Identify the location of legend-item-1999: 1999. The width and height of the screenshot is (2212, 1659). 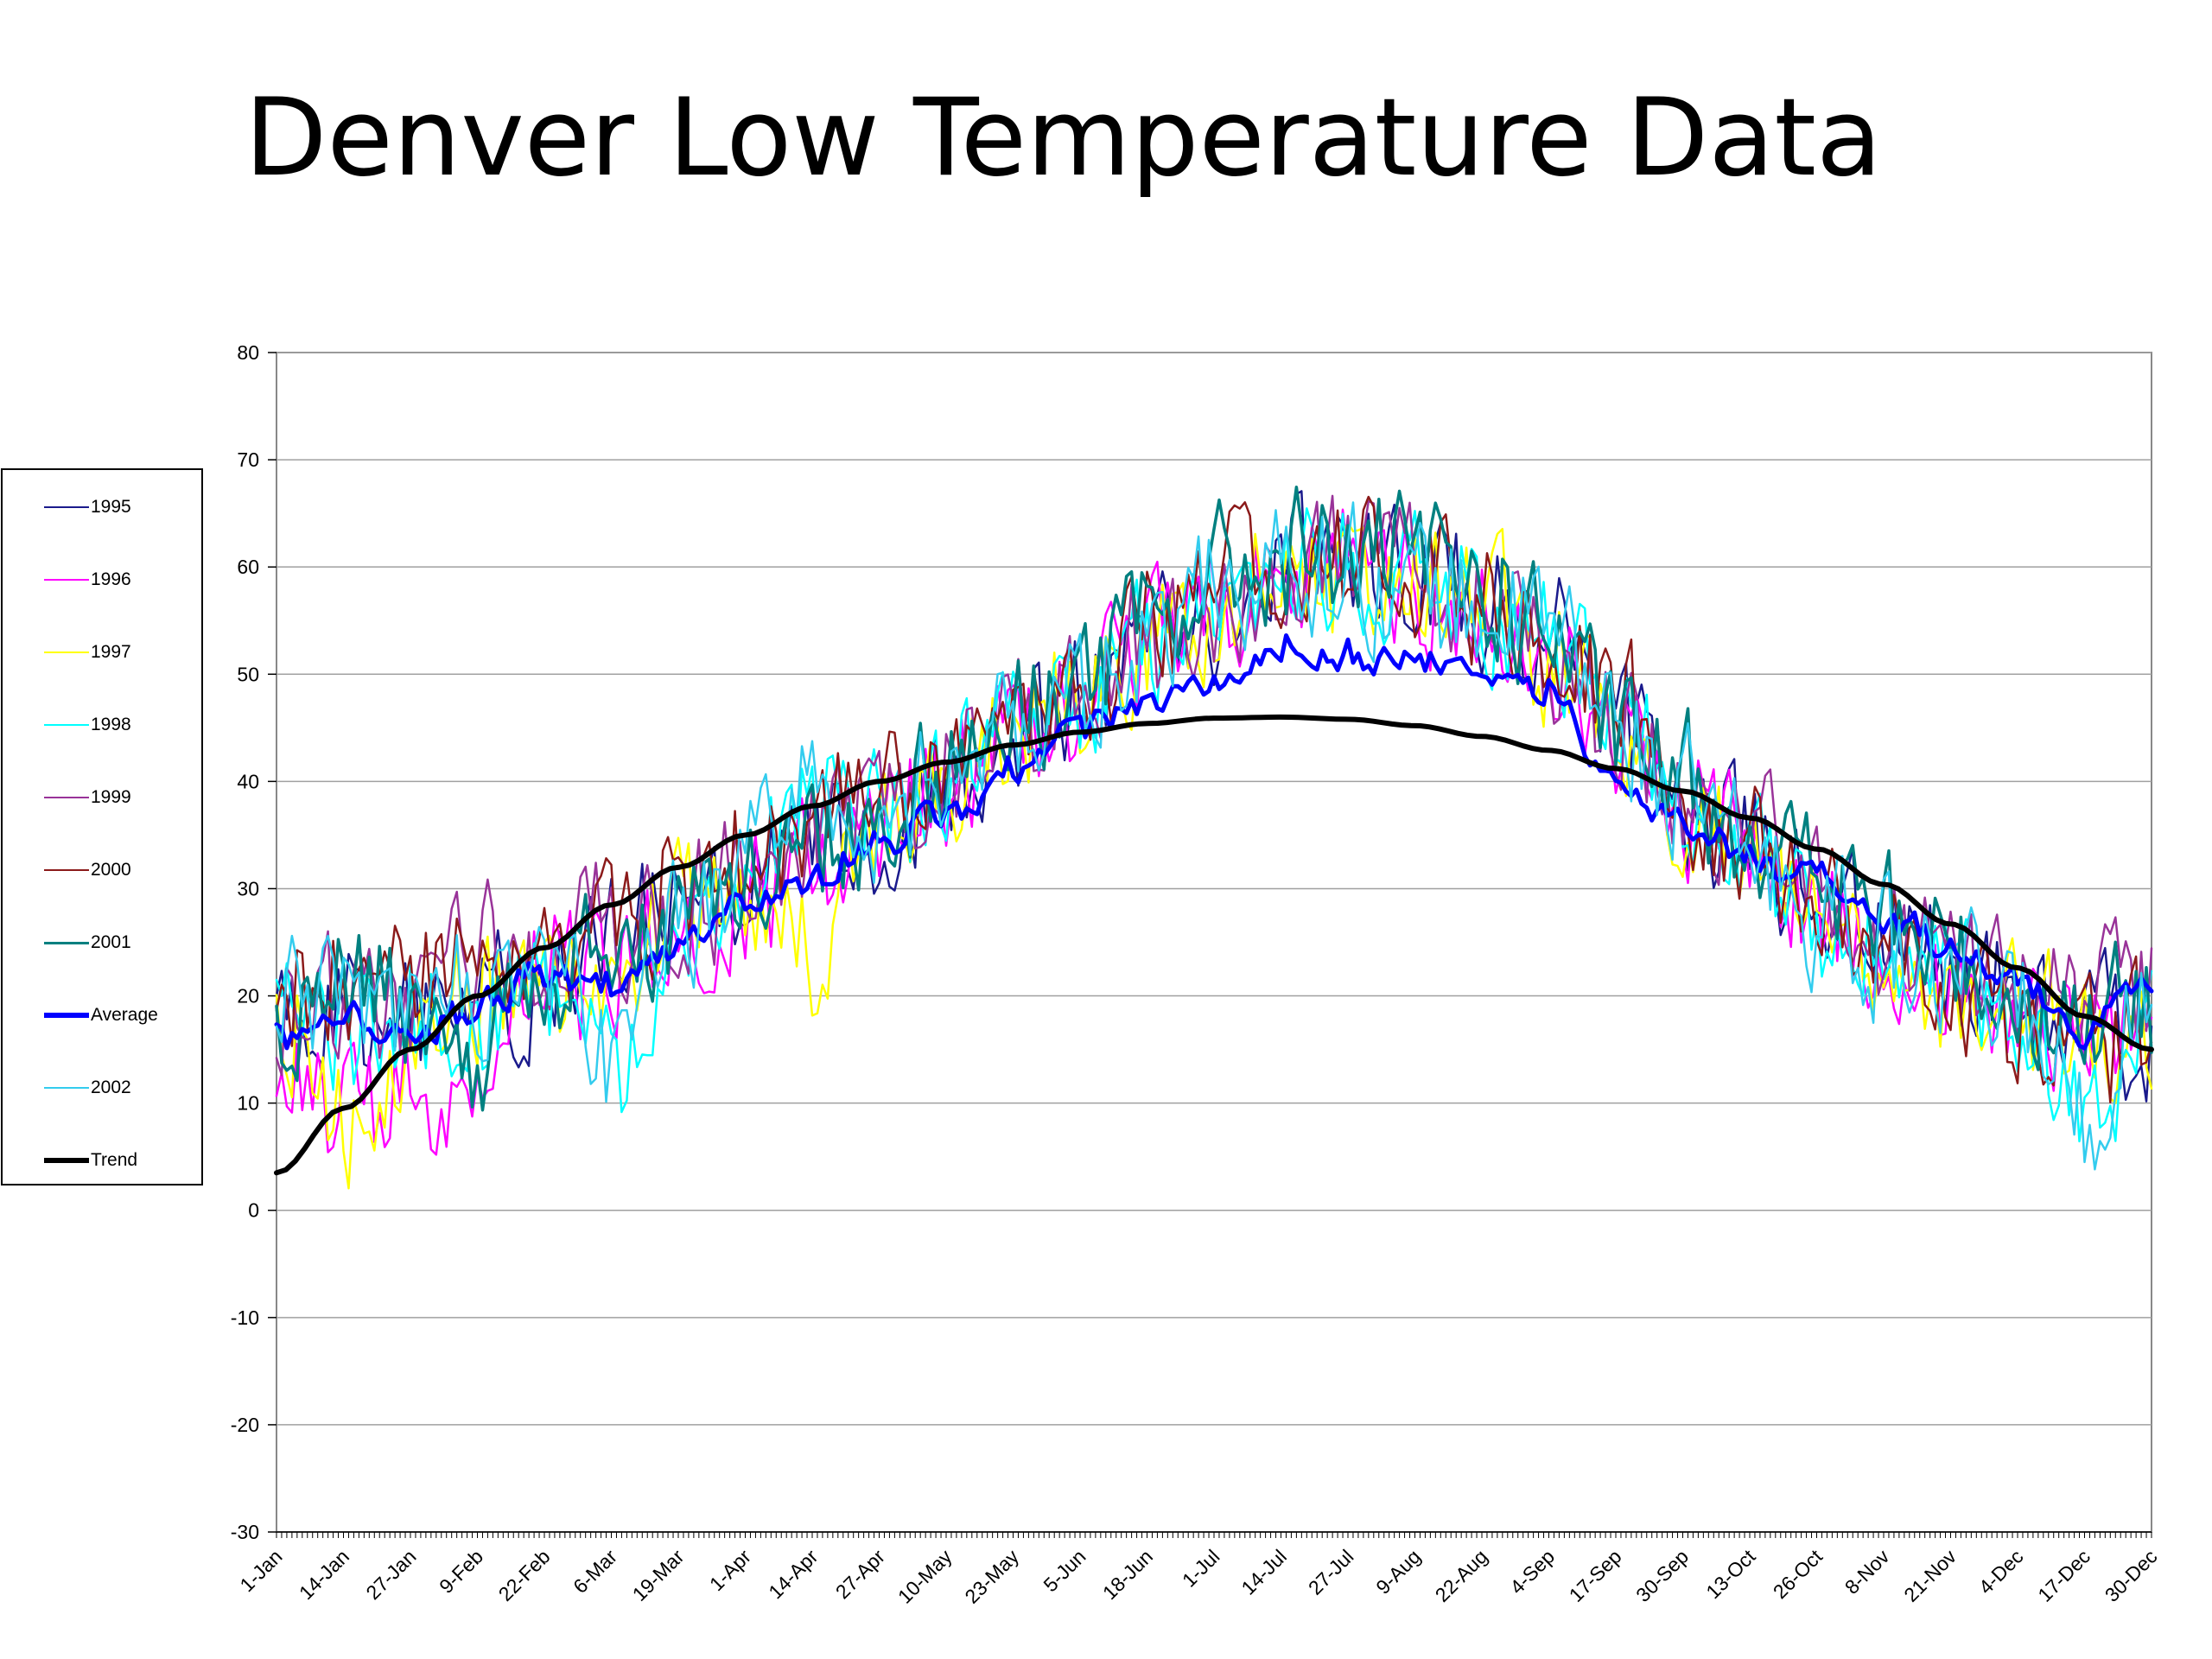
(87, 797).